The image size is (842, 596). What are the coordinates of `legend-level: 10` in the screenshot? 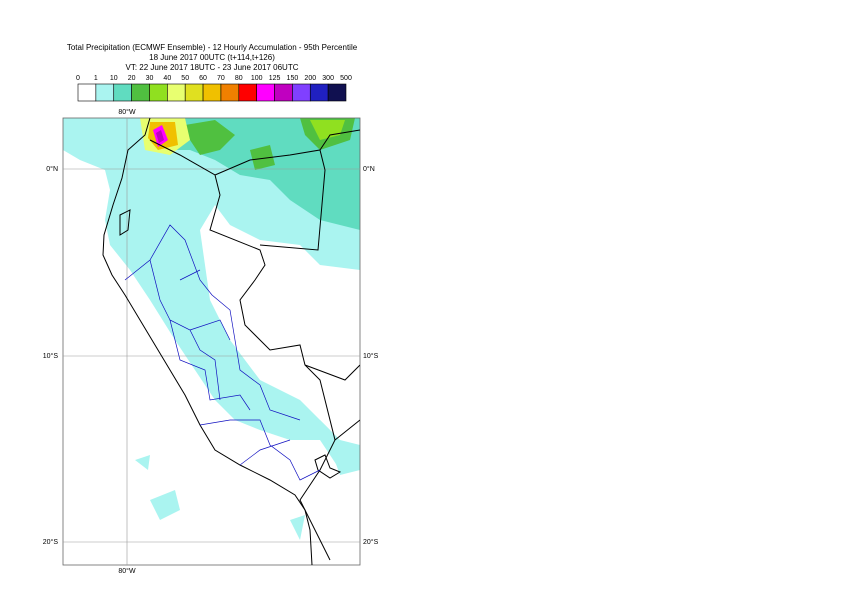 It's located at (114, 78).